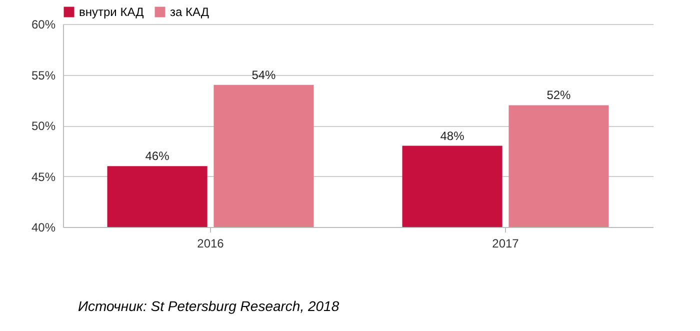 This screenshot has height=331, width=700. Describe the element at coordinates (210, 243) in the screenshot. I see `x-tick-label: 2016` at that location.